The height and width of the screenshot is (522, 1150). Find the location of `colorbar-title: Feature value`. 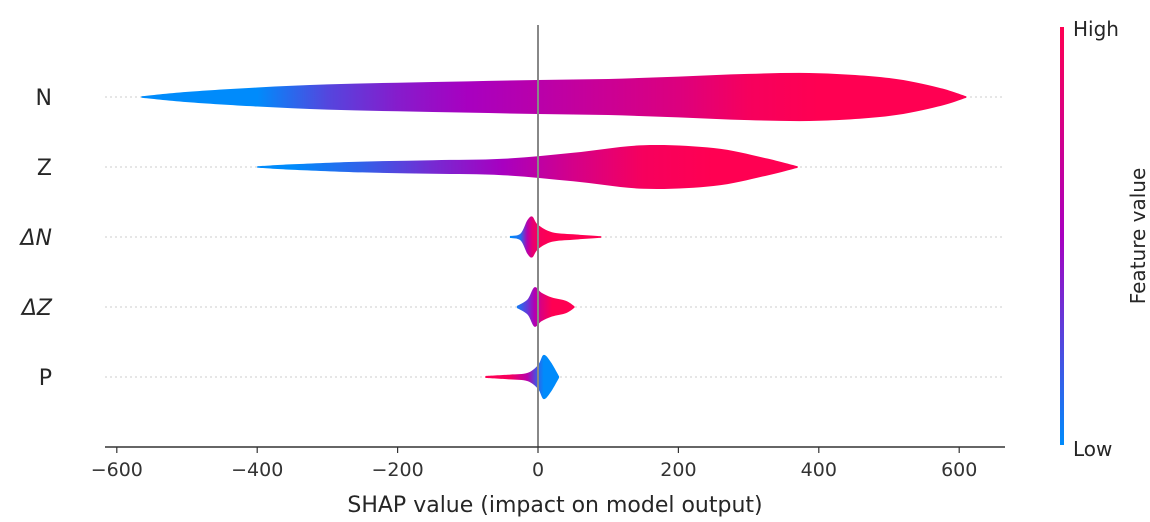

colorbar-title: Feature value is located at coordinates (1138, 236).